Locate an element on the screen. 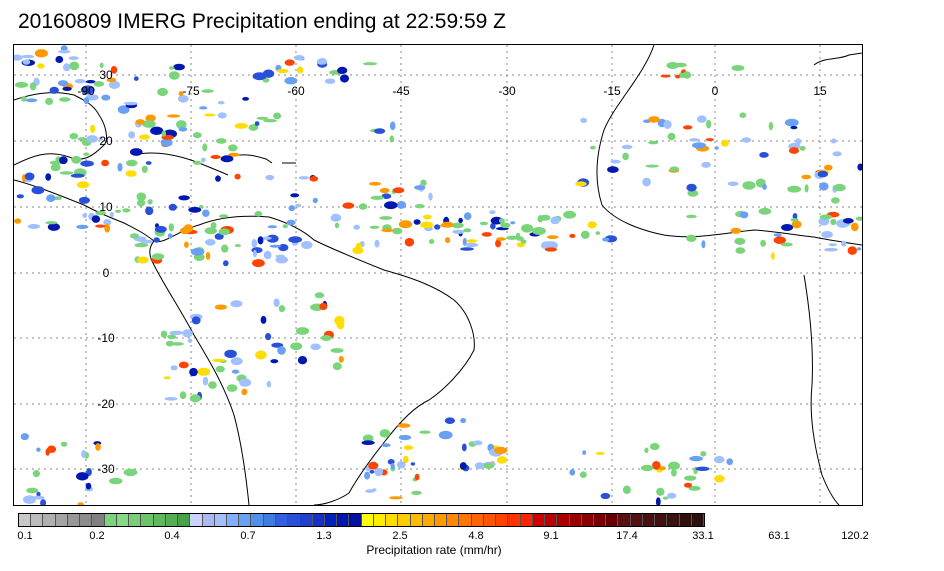 The image size is (944, 571). colorbar-title: Precipitation rate (mm/hr) is located at coordinates (434, 550).